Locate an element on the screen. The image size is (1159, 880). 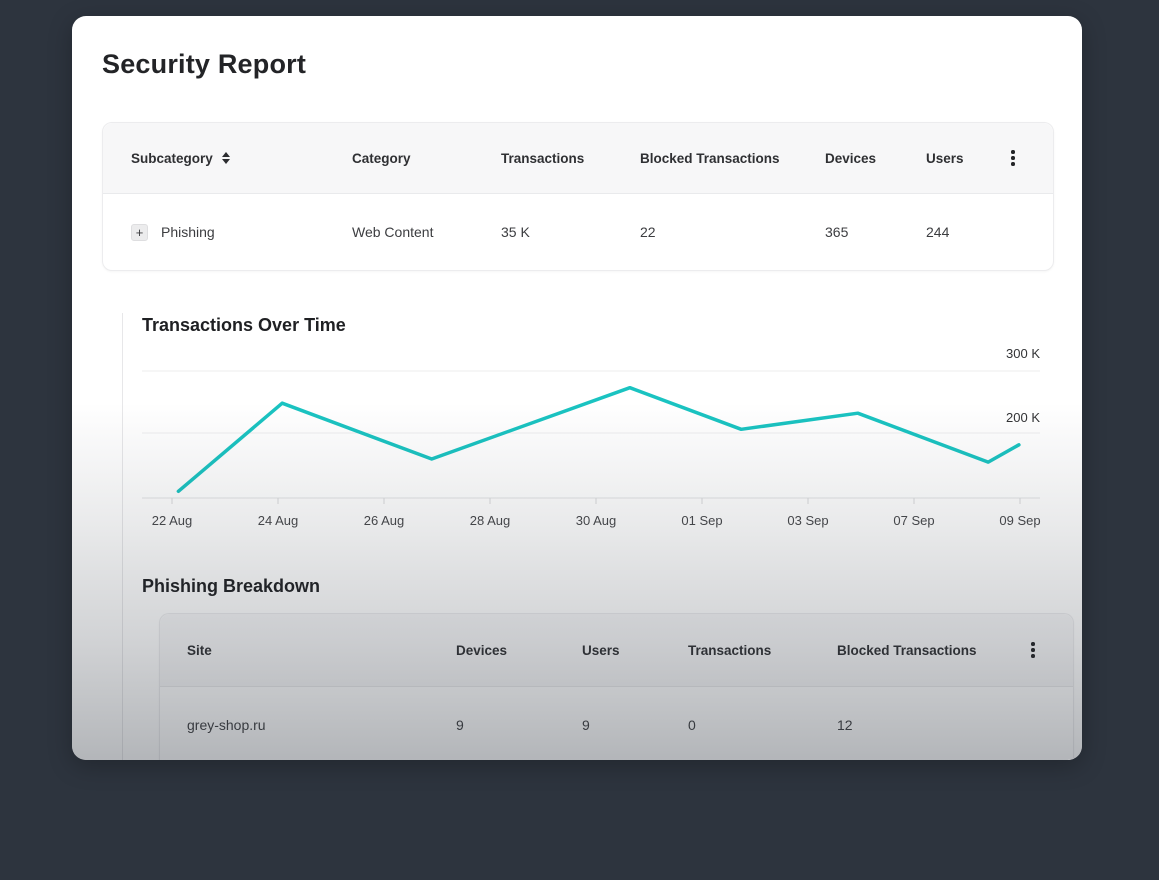
category-cell: Web Content is located at coordinates (393, 232).